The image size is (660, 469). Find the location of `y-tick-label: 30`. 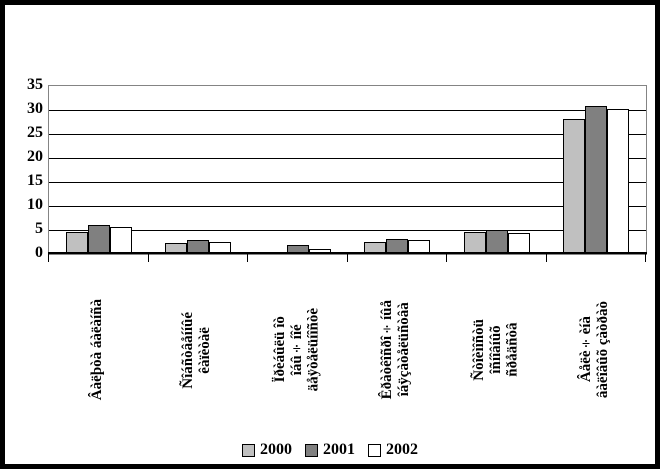

y-tick-label: 30 is located at coordinates (35, 108).